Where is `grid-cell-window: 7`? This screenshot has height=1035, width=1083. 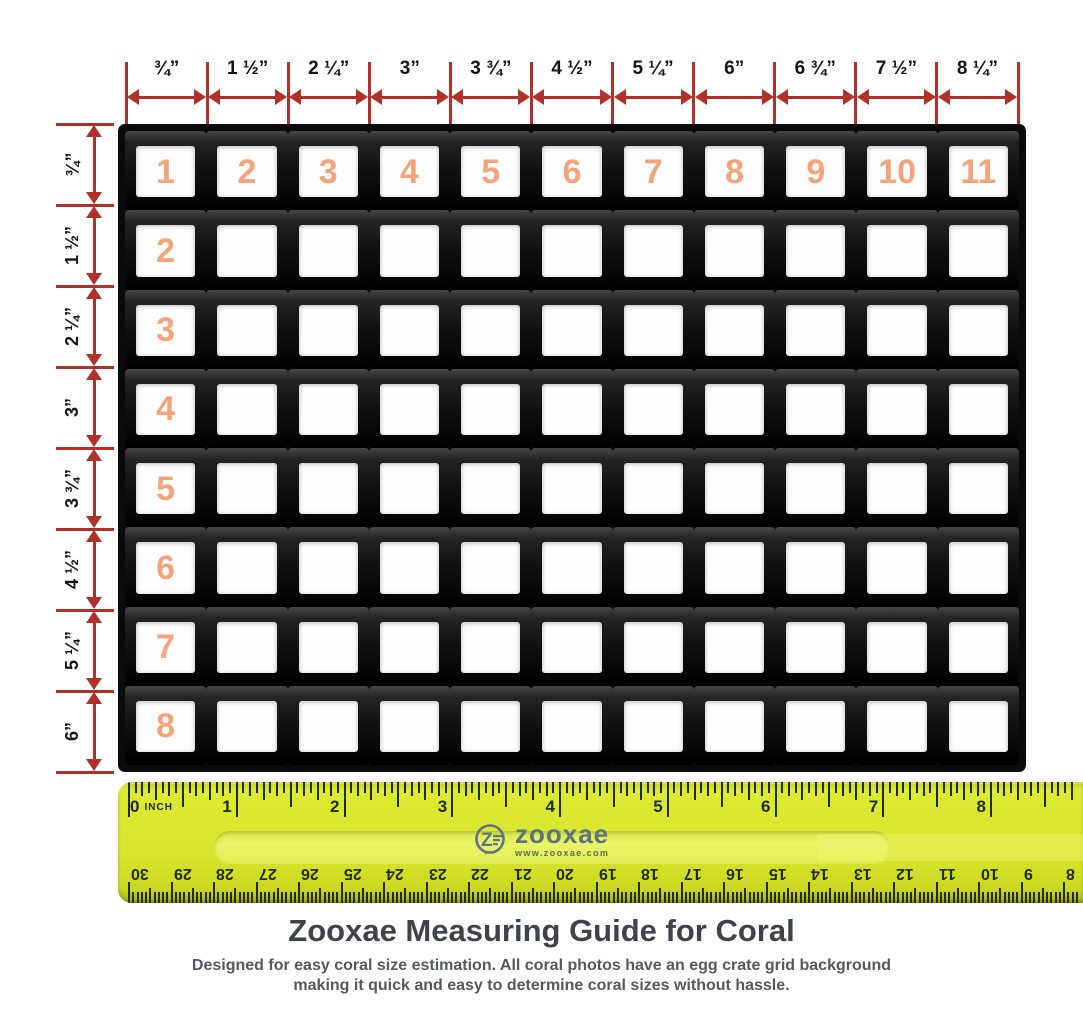
grid-cell-window: 7 is located at coordinates (166, 647).